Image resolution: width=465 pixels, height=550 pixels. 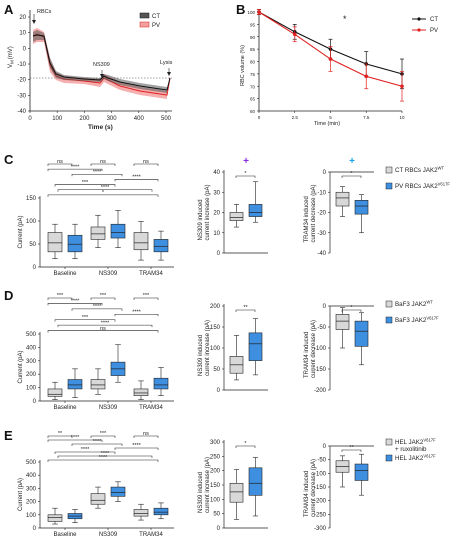 I want to click on panel-letter-b: B, so click(x=240, y=9).